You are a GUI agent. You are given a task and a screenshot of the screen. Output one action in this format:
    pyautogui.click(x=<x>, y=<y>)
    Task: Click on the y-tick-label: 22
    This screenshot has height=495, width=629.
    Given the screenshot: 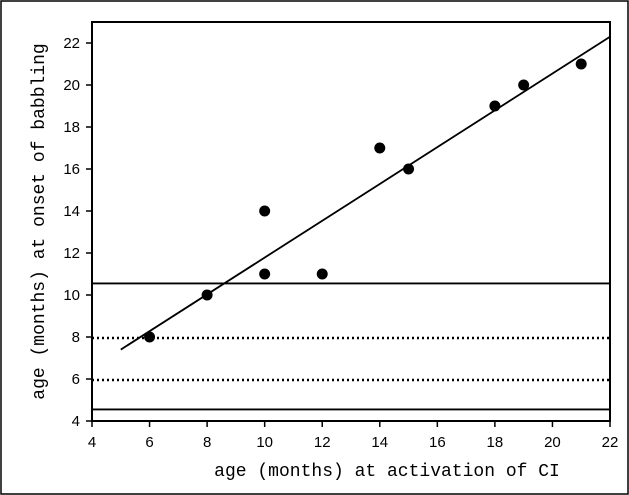 What is the action you would take?
    pyautogui.click(x=71, y=43)
    